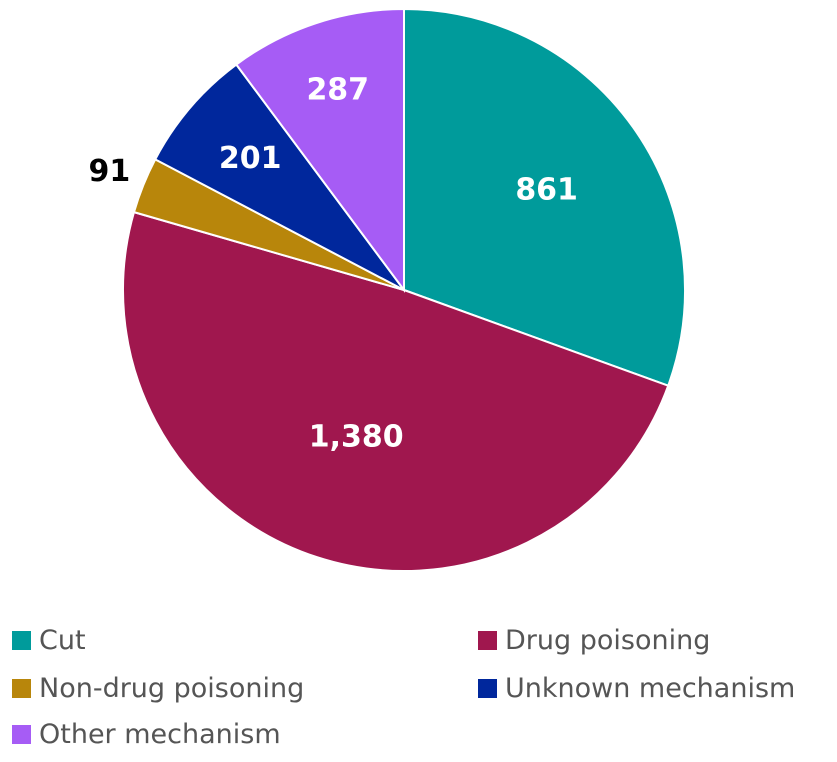  What do you see at coordinates (172, 688) in the screenshot?
I see `legend-label-non-drug-poisoning: Non-drug poisoning` at bounding box center [172, 688].